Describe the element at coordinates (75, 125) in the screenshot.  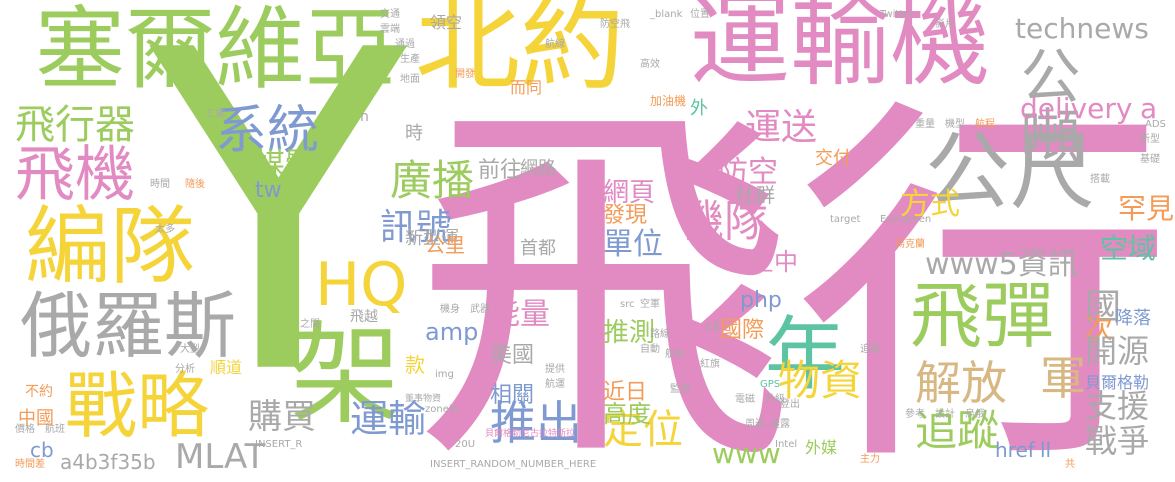
I see `word-w12: 飛行器` at that location.